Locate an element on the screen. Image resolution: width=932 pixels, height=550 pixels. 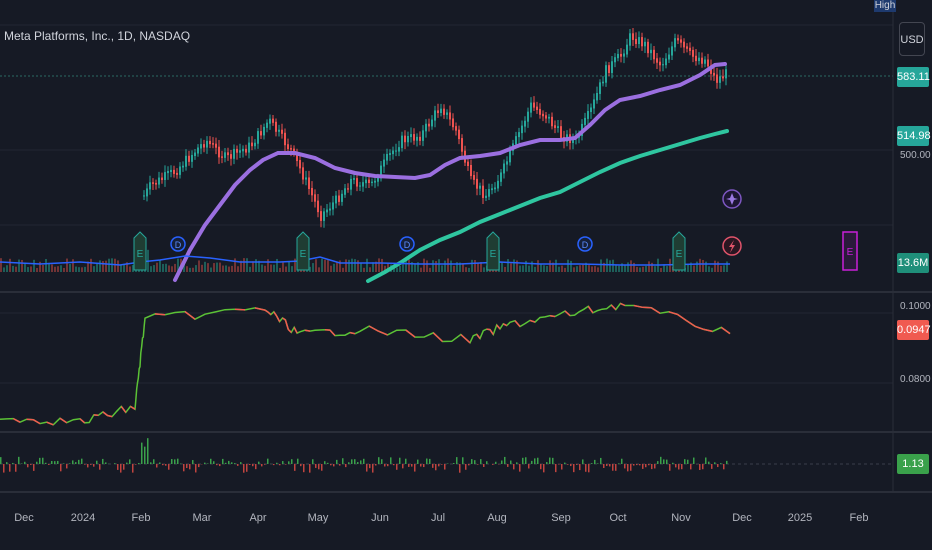
upcoming-earnings-marker: E is located at coordinates (850, 251).